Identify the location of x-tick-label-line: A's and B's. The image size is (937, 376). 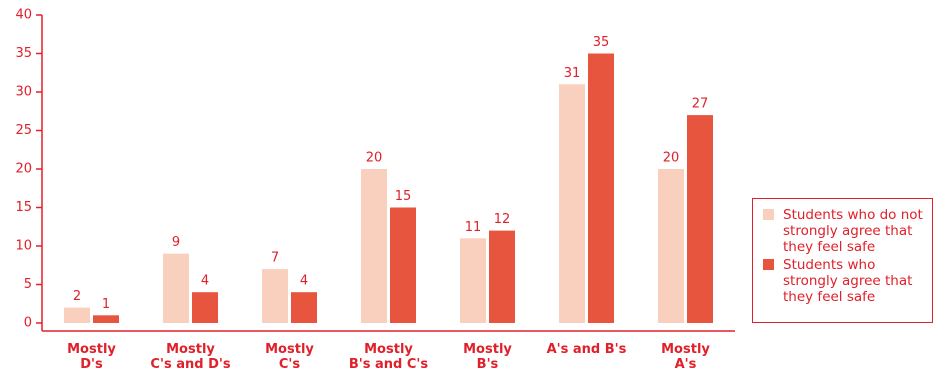
(587, 349).